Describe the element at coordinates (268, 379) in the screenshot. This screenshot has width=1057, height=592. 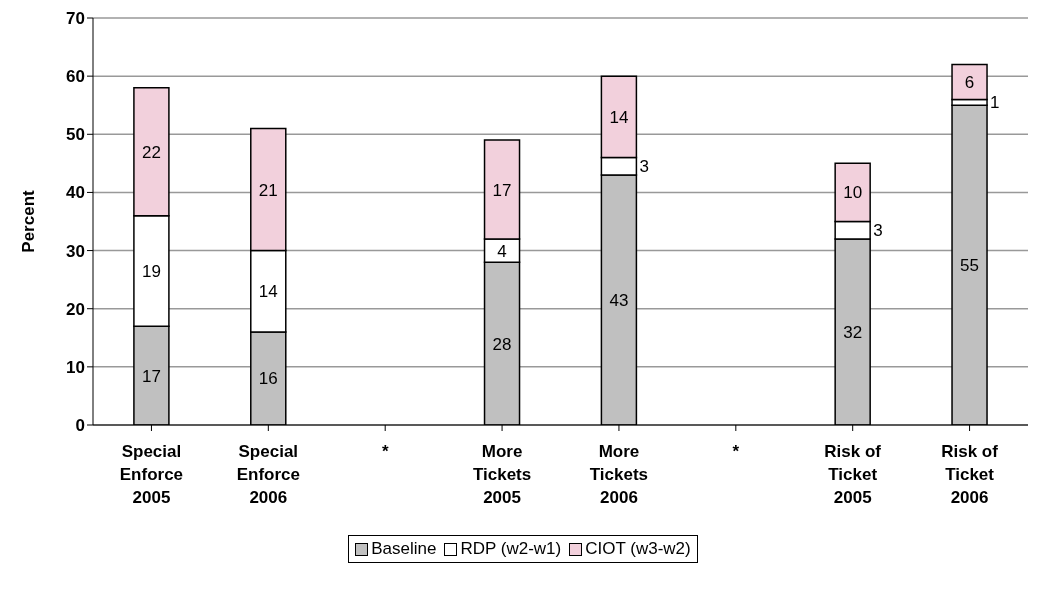
I see `data-label: 16` at that location.